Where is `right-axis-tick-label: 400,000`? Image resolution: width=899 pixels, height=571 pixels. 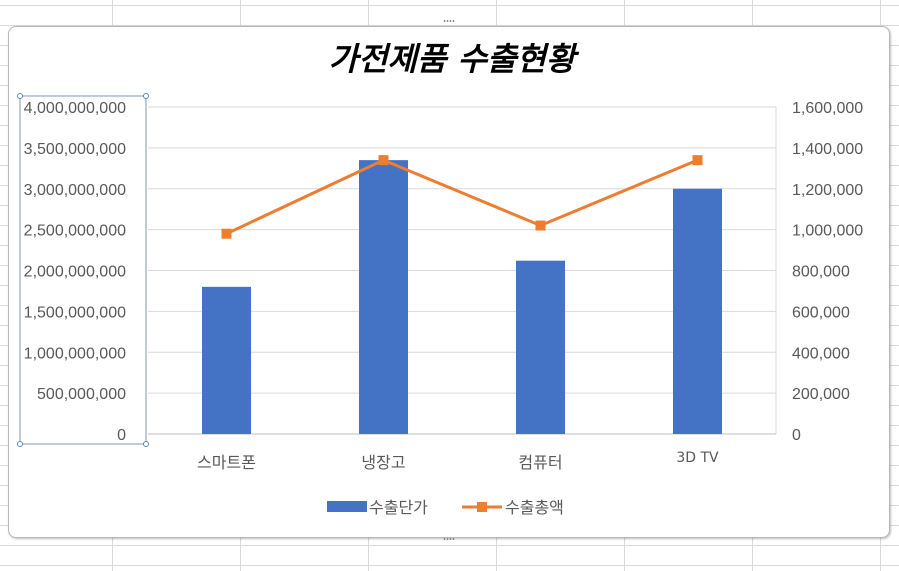
right-axis-tick-label: 400,000 is located at coordinates (821, 353).